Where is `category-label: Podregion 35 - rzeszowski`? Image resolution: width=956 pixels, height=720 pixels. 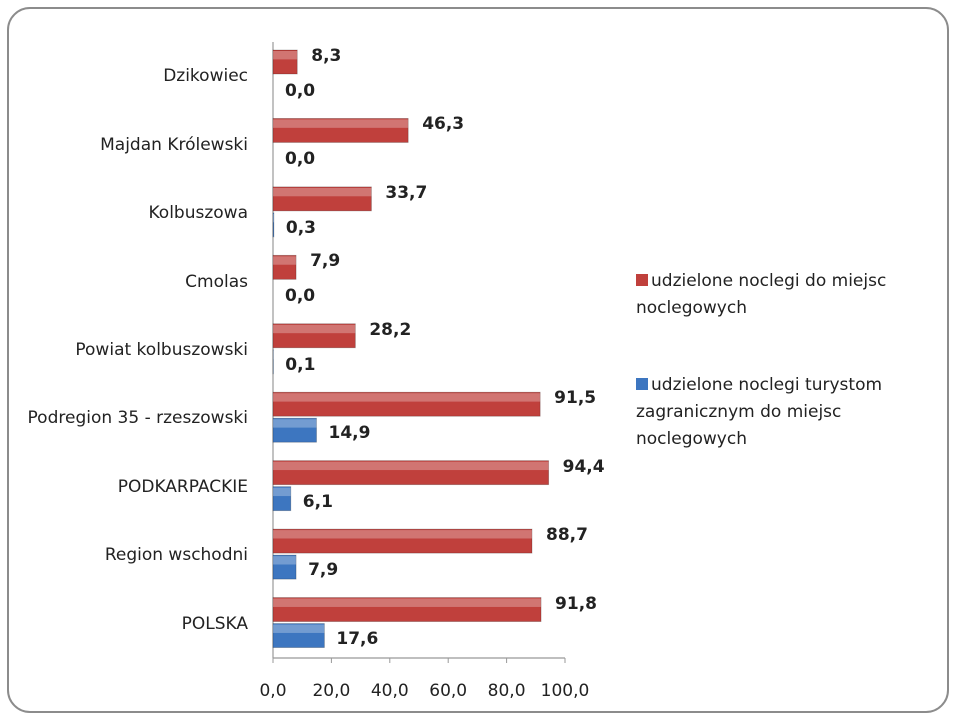
category-label: Podregion 35 - rzeszowski is located at coordinates (137, 418).